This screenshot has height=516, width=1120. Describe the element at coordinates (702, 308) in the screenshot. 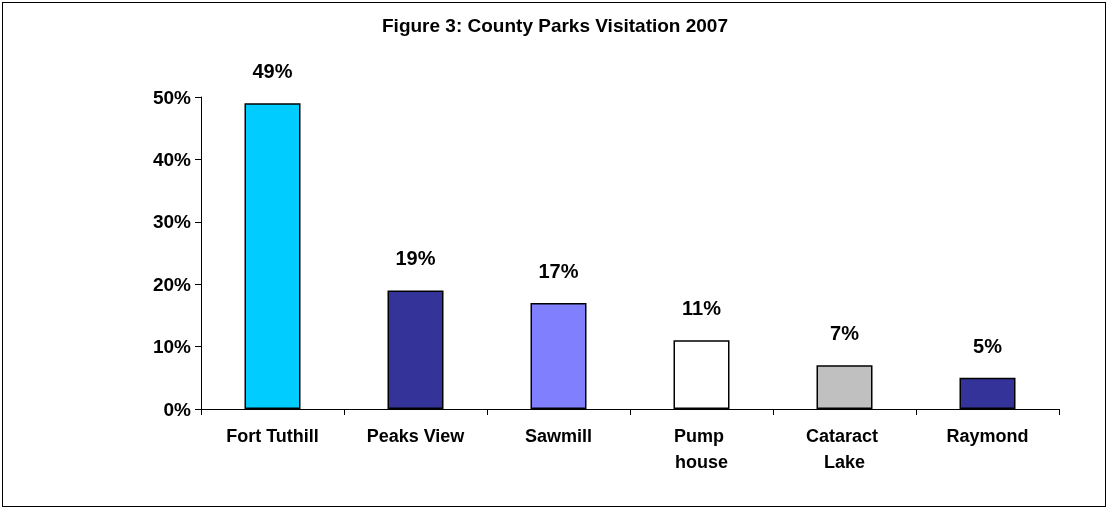

I see `data-label: 11%` at that location.